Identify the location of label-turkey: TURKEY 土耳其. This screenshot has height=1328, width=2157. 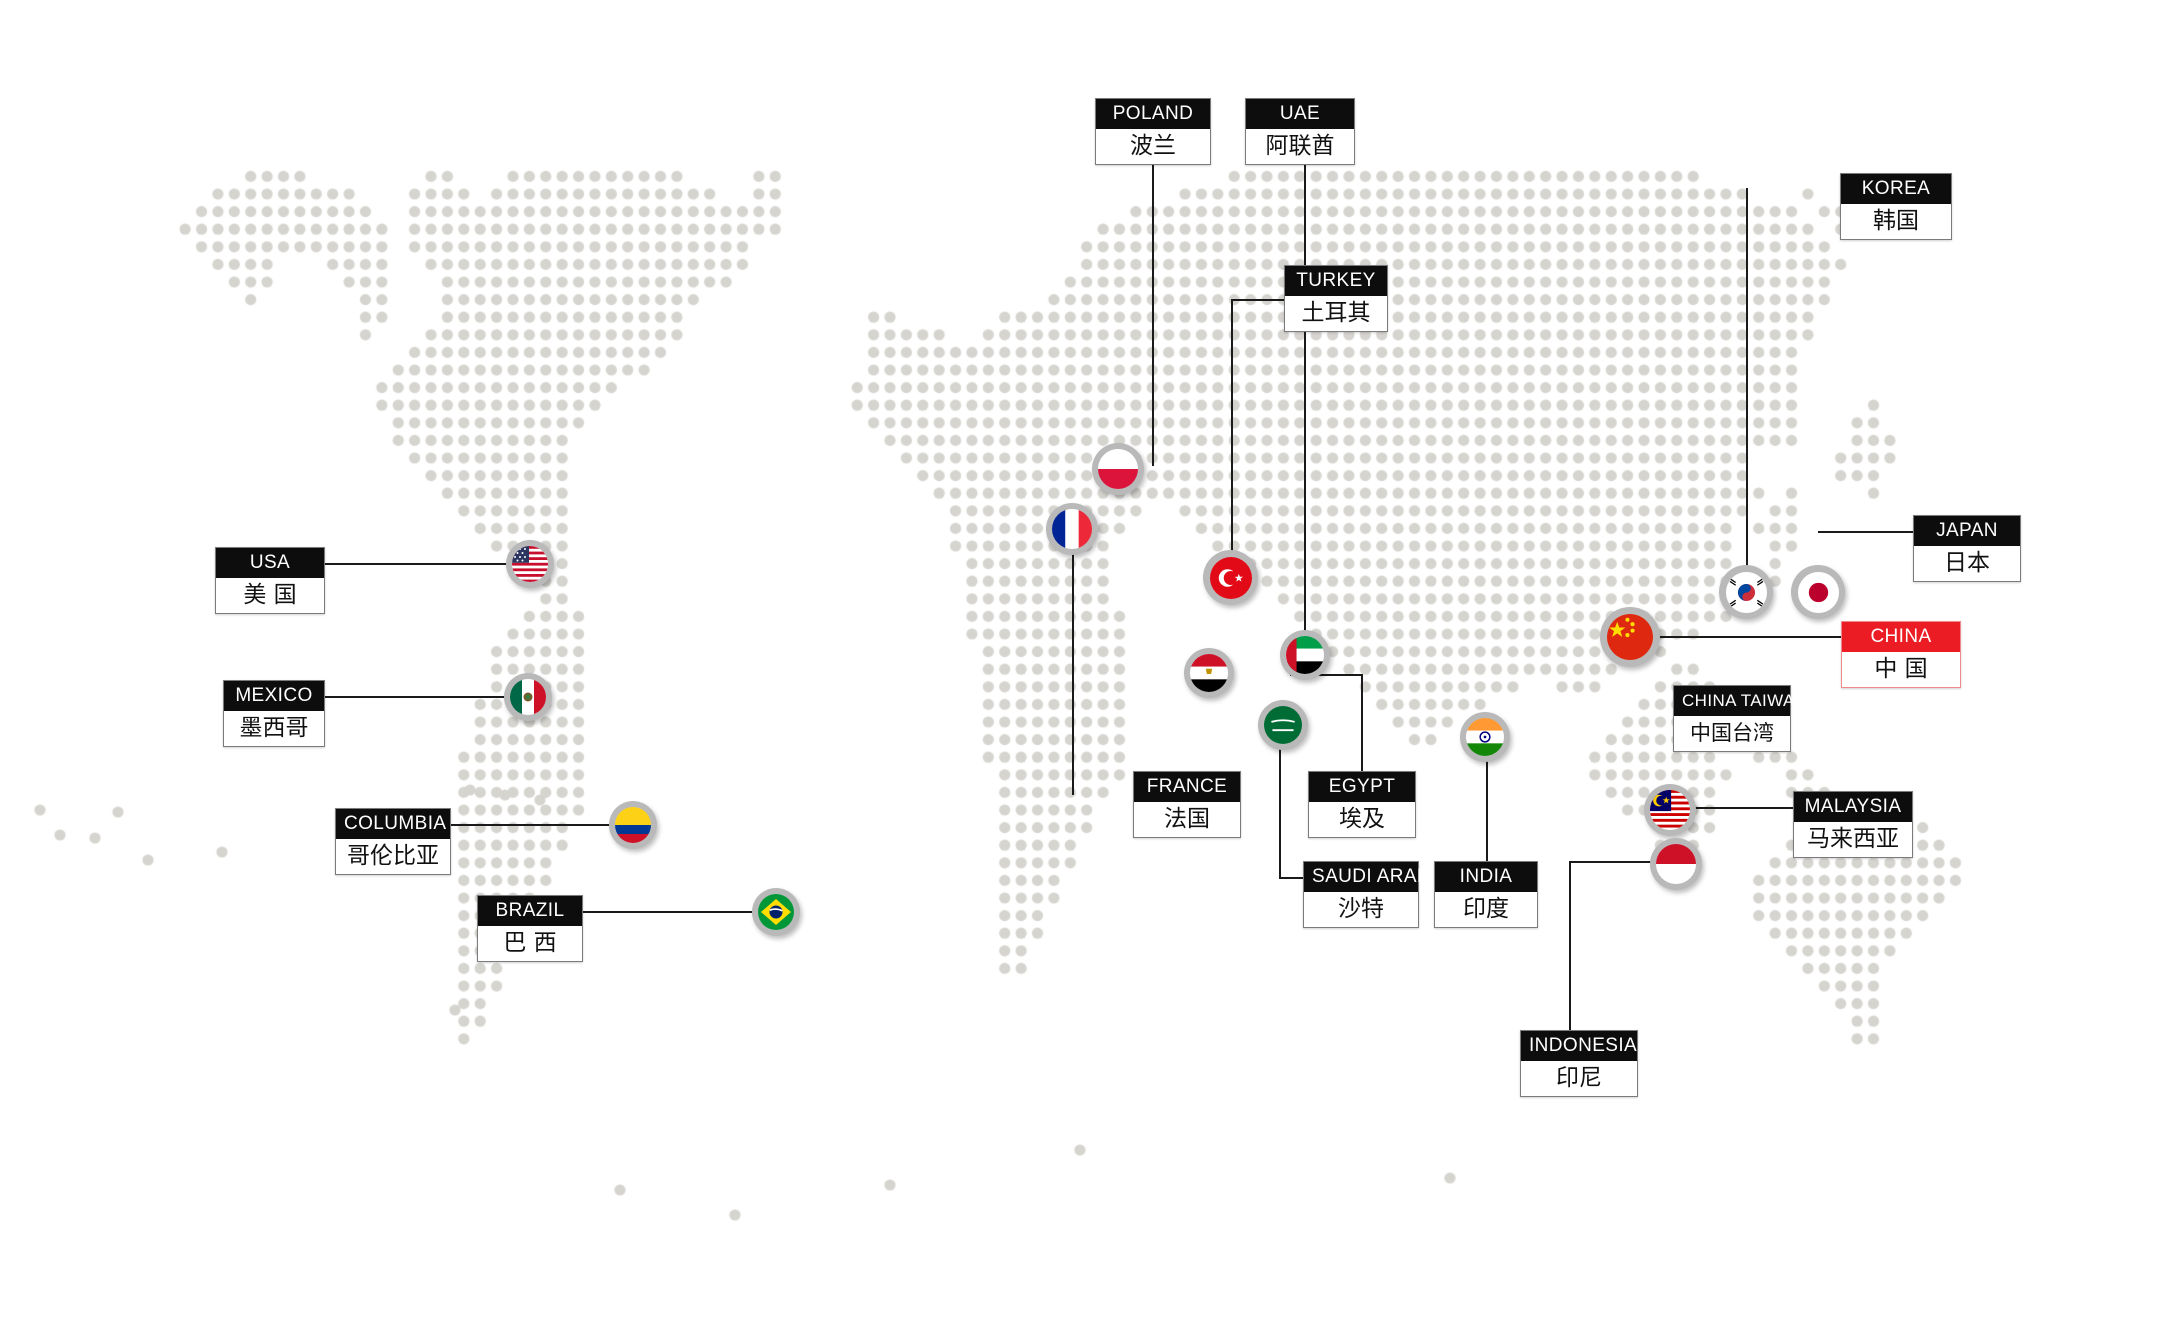
(1336, 298).